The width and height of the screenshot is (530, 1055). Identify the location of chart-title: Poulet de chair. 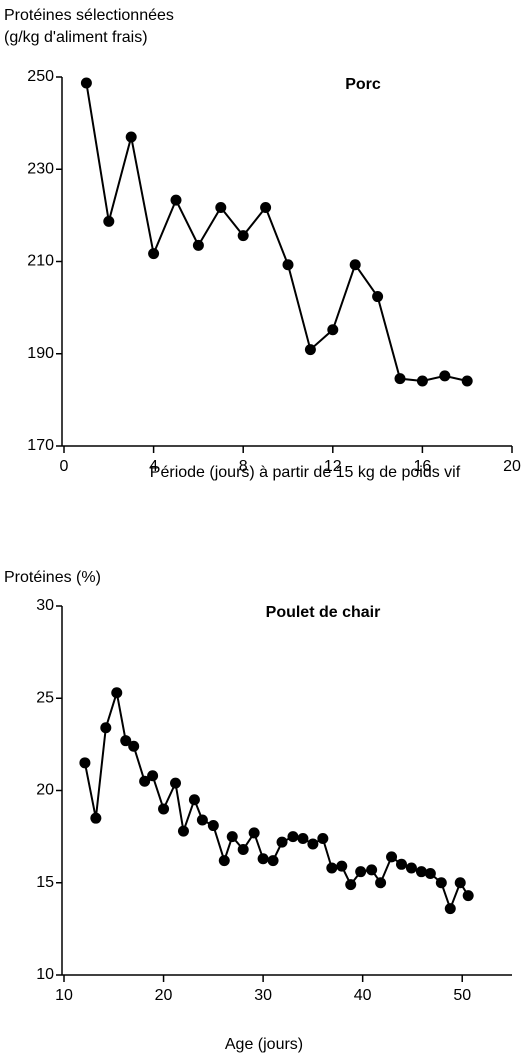
(323, 612).